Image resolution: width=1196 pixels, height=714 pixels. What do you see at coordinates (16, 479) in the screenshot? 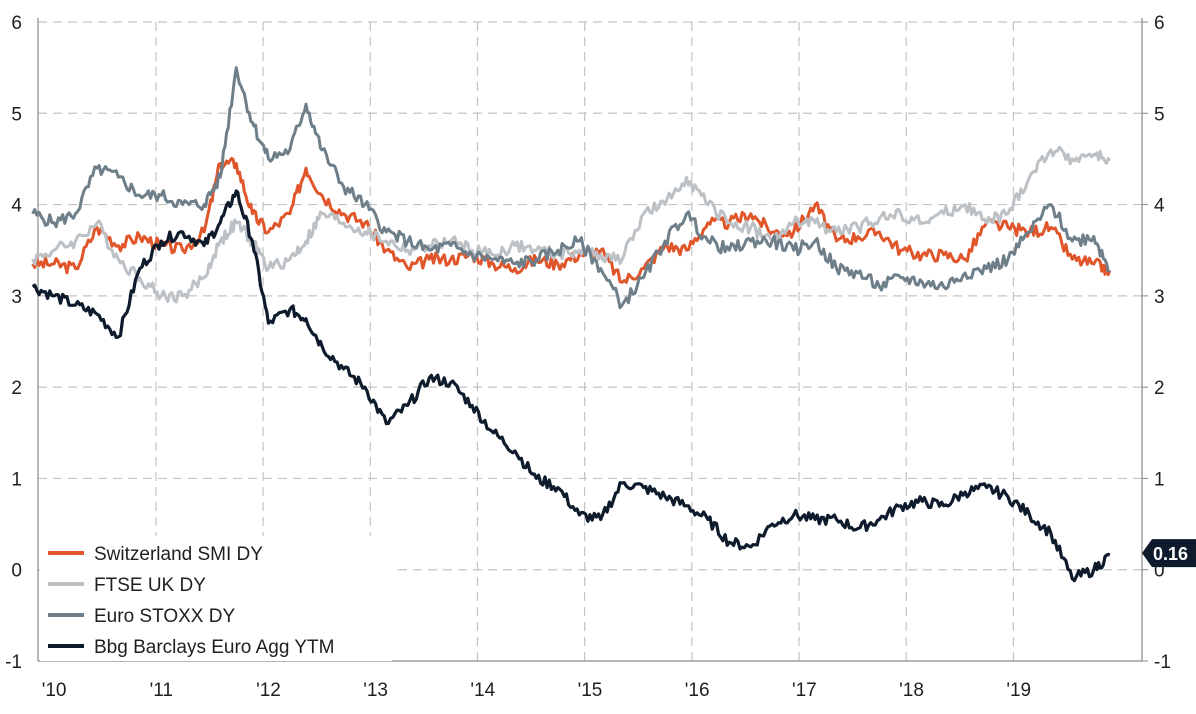
I see `y-left-tick-label: 1` at bounding box center [16, 479].